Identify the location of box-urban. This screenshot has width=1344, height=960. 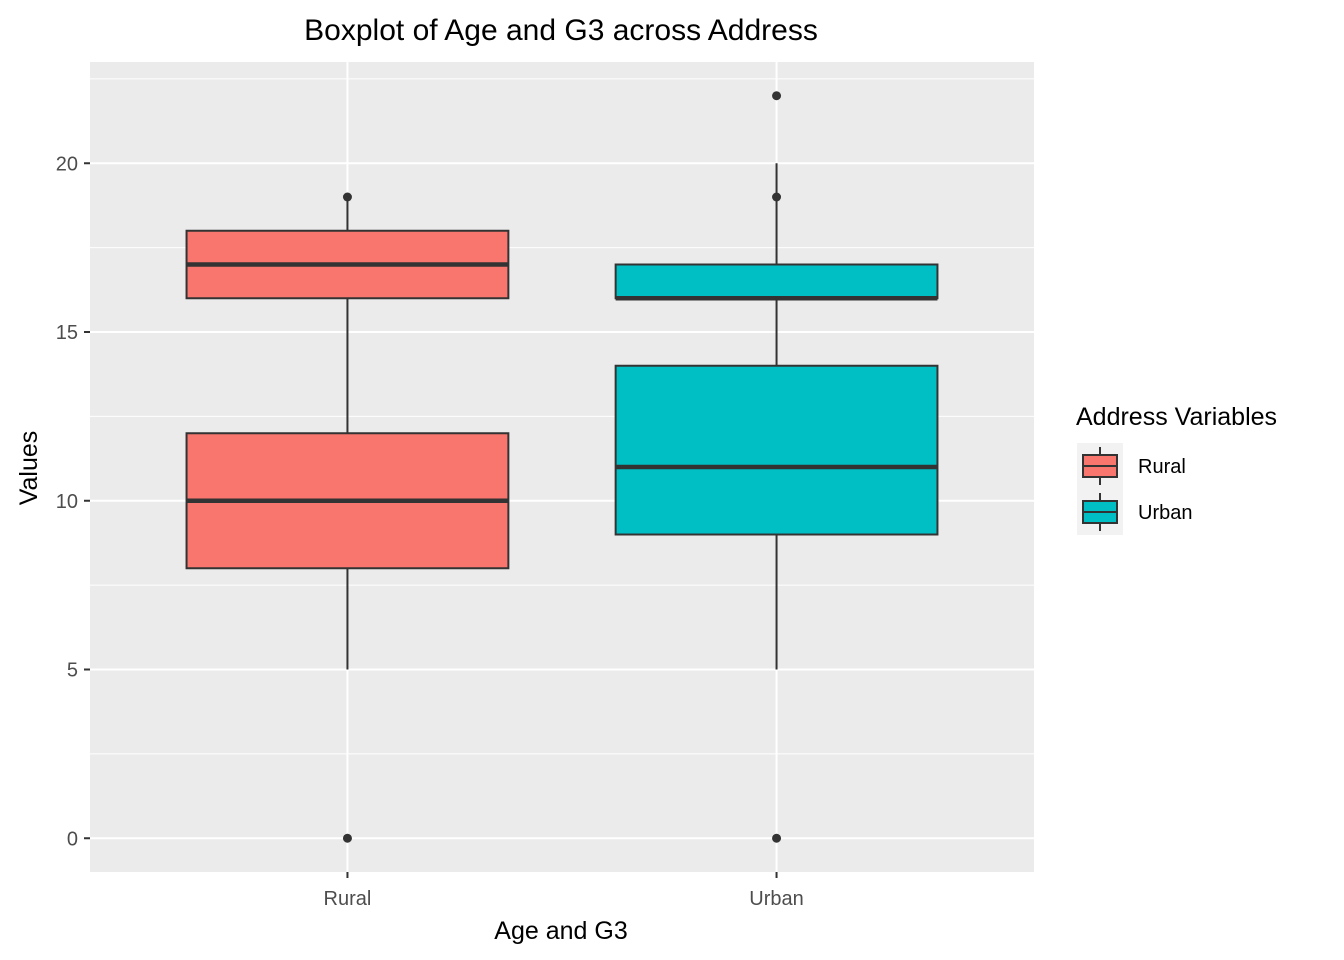
(776, 570).